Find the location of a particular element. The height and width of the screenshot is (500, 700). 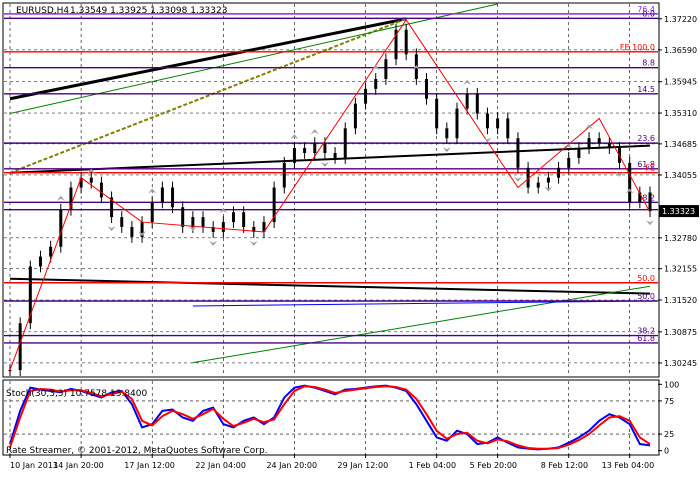

price-tick-label: 1.36590 is located at coordinates (680, 50).